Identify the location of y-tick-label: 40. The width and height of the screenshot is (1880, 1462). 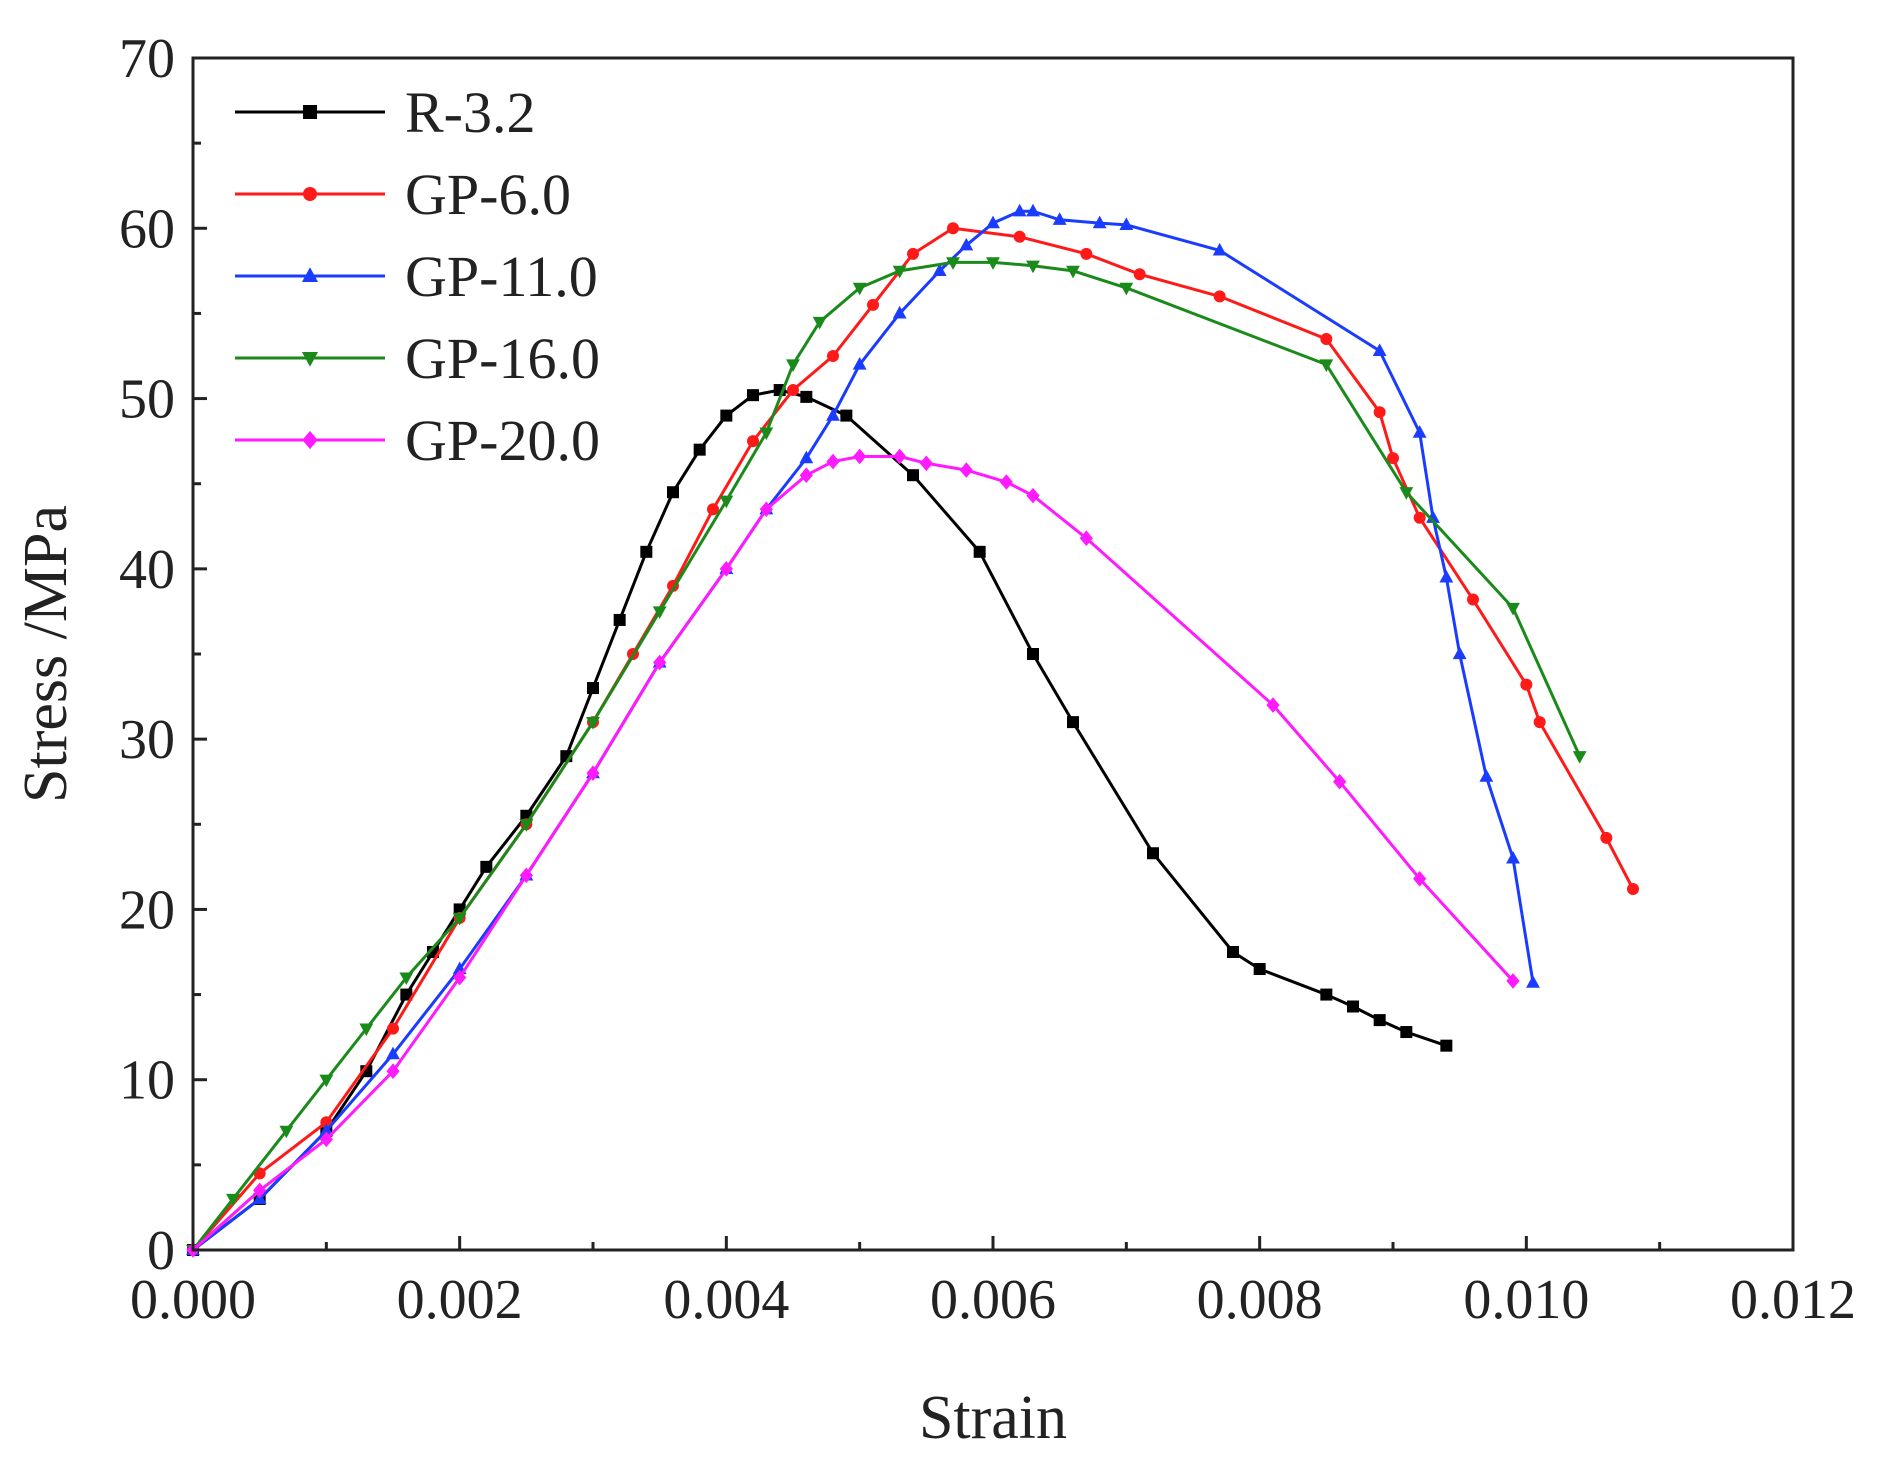
(147, 570).